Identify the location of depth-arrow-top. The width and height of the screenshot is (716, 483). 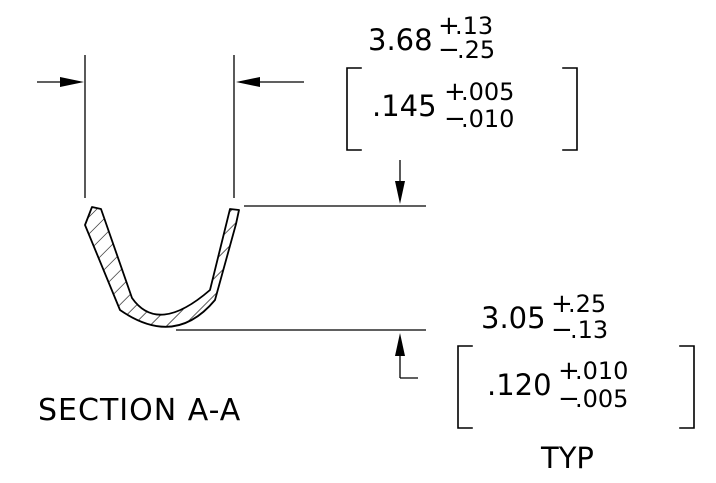
(400, 182).